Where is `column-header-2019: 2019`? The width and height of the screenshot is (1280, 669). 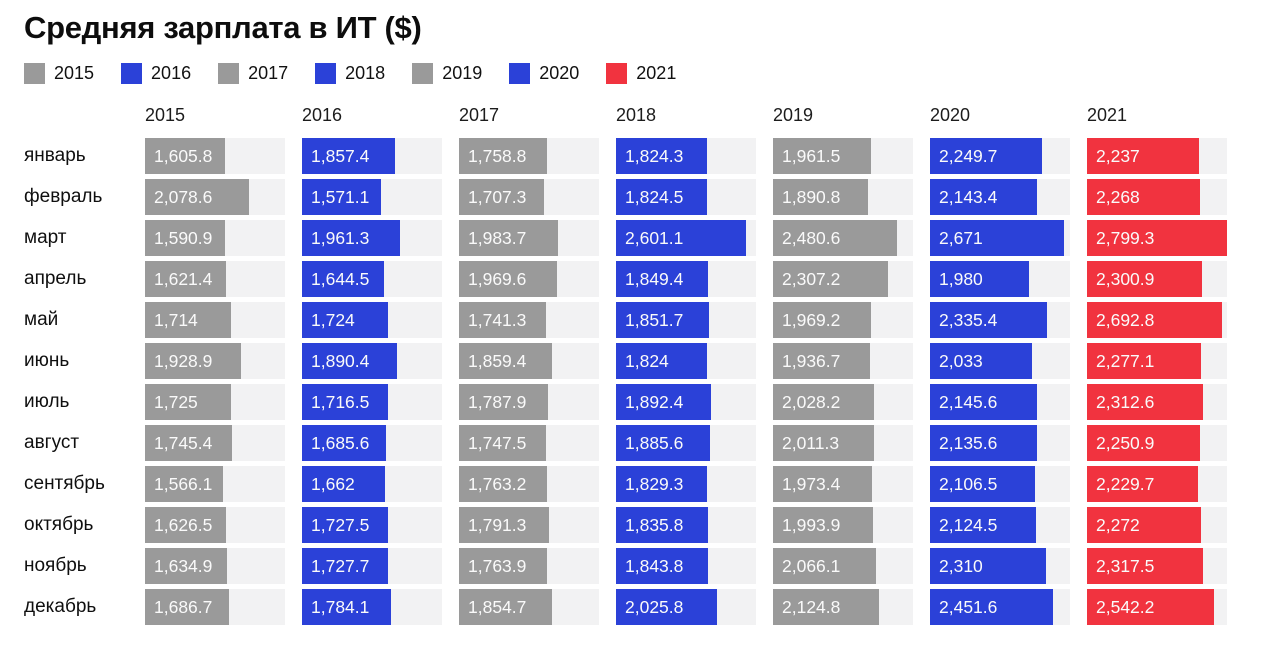
column-header-2019: 2019 is located at coordinates (793, 115).